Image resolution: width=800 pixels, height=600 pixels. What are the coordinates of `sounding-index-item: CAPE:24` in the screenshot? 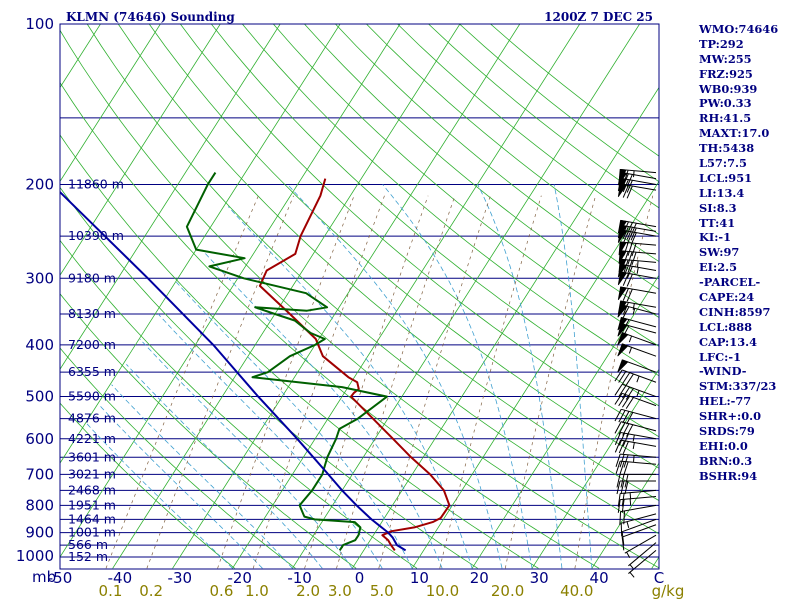 It's located at (727, 297).